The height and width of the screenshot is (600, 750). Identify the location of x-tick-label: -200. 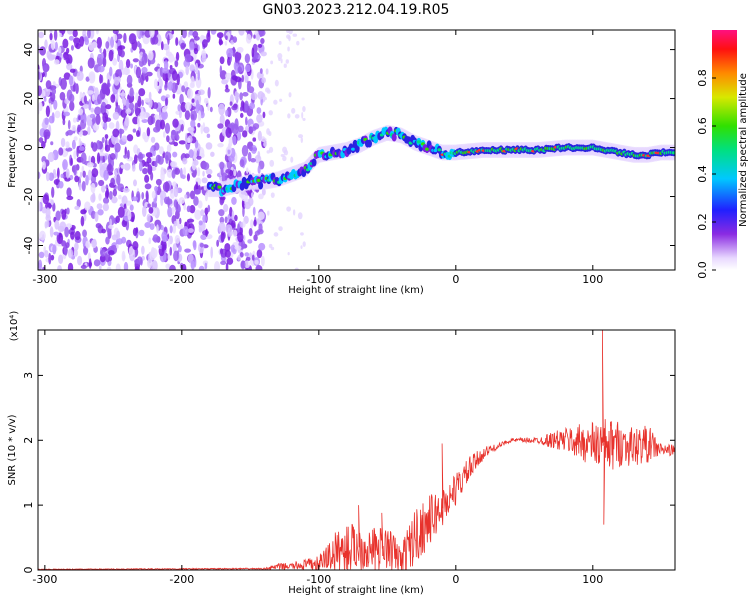
(181, 279).